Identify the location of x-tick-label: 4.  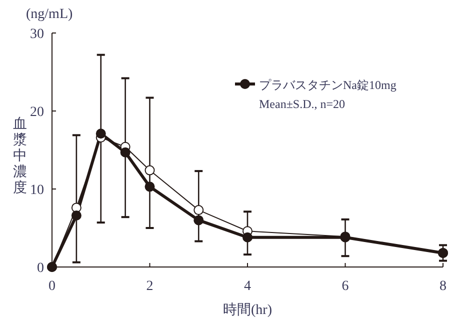
(247, 286).